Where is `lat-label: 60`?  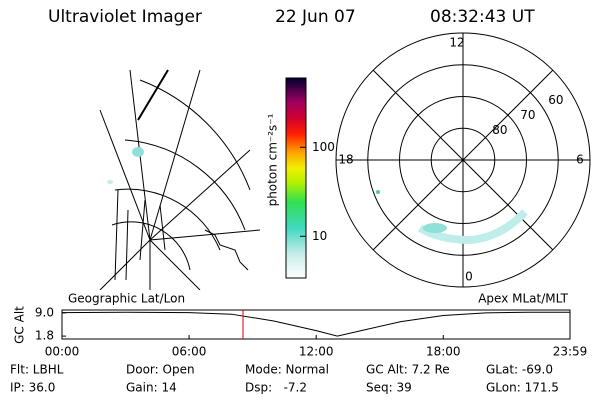 lat-label: 60 is located at coordinates (555, 100).